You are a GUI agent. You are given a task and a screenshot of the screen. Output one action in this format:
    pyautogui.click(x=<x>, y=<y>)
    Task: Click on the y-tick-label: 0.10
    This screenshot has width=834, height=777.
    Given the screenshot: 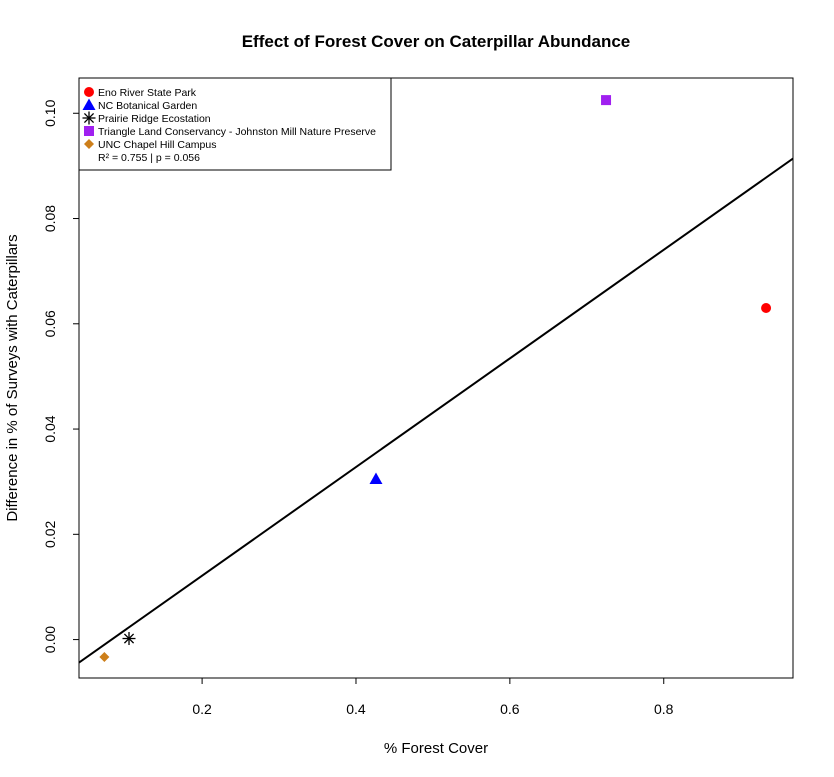 What is the action you would take?
    pyautogui.click(x=50, y=112)
    